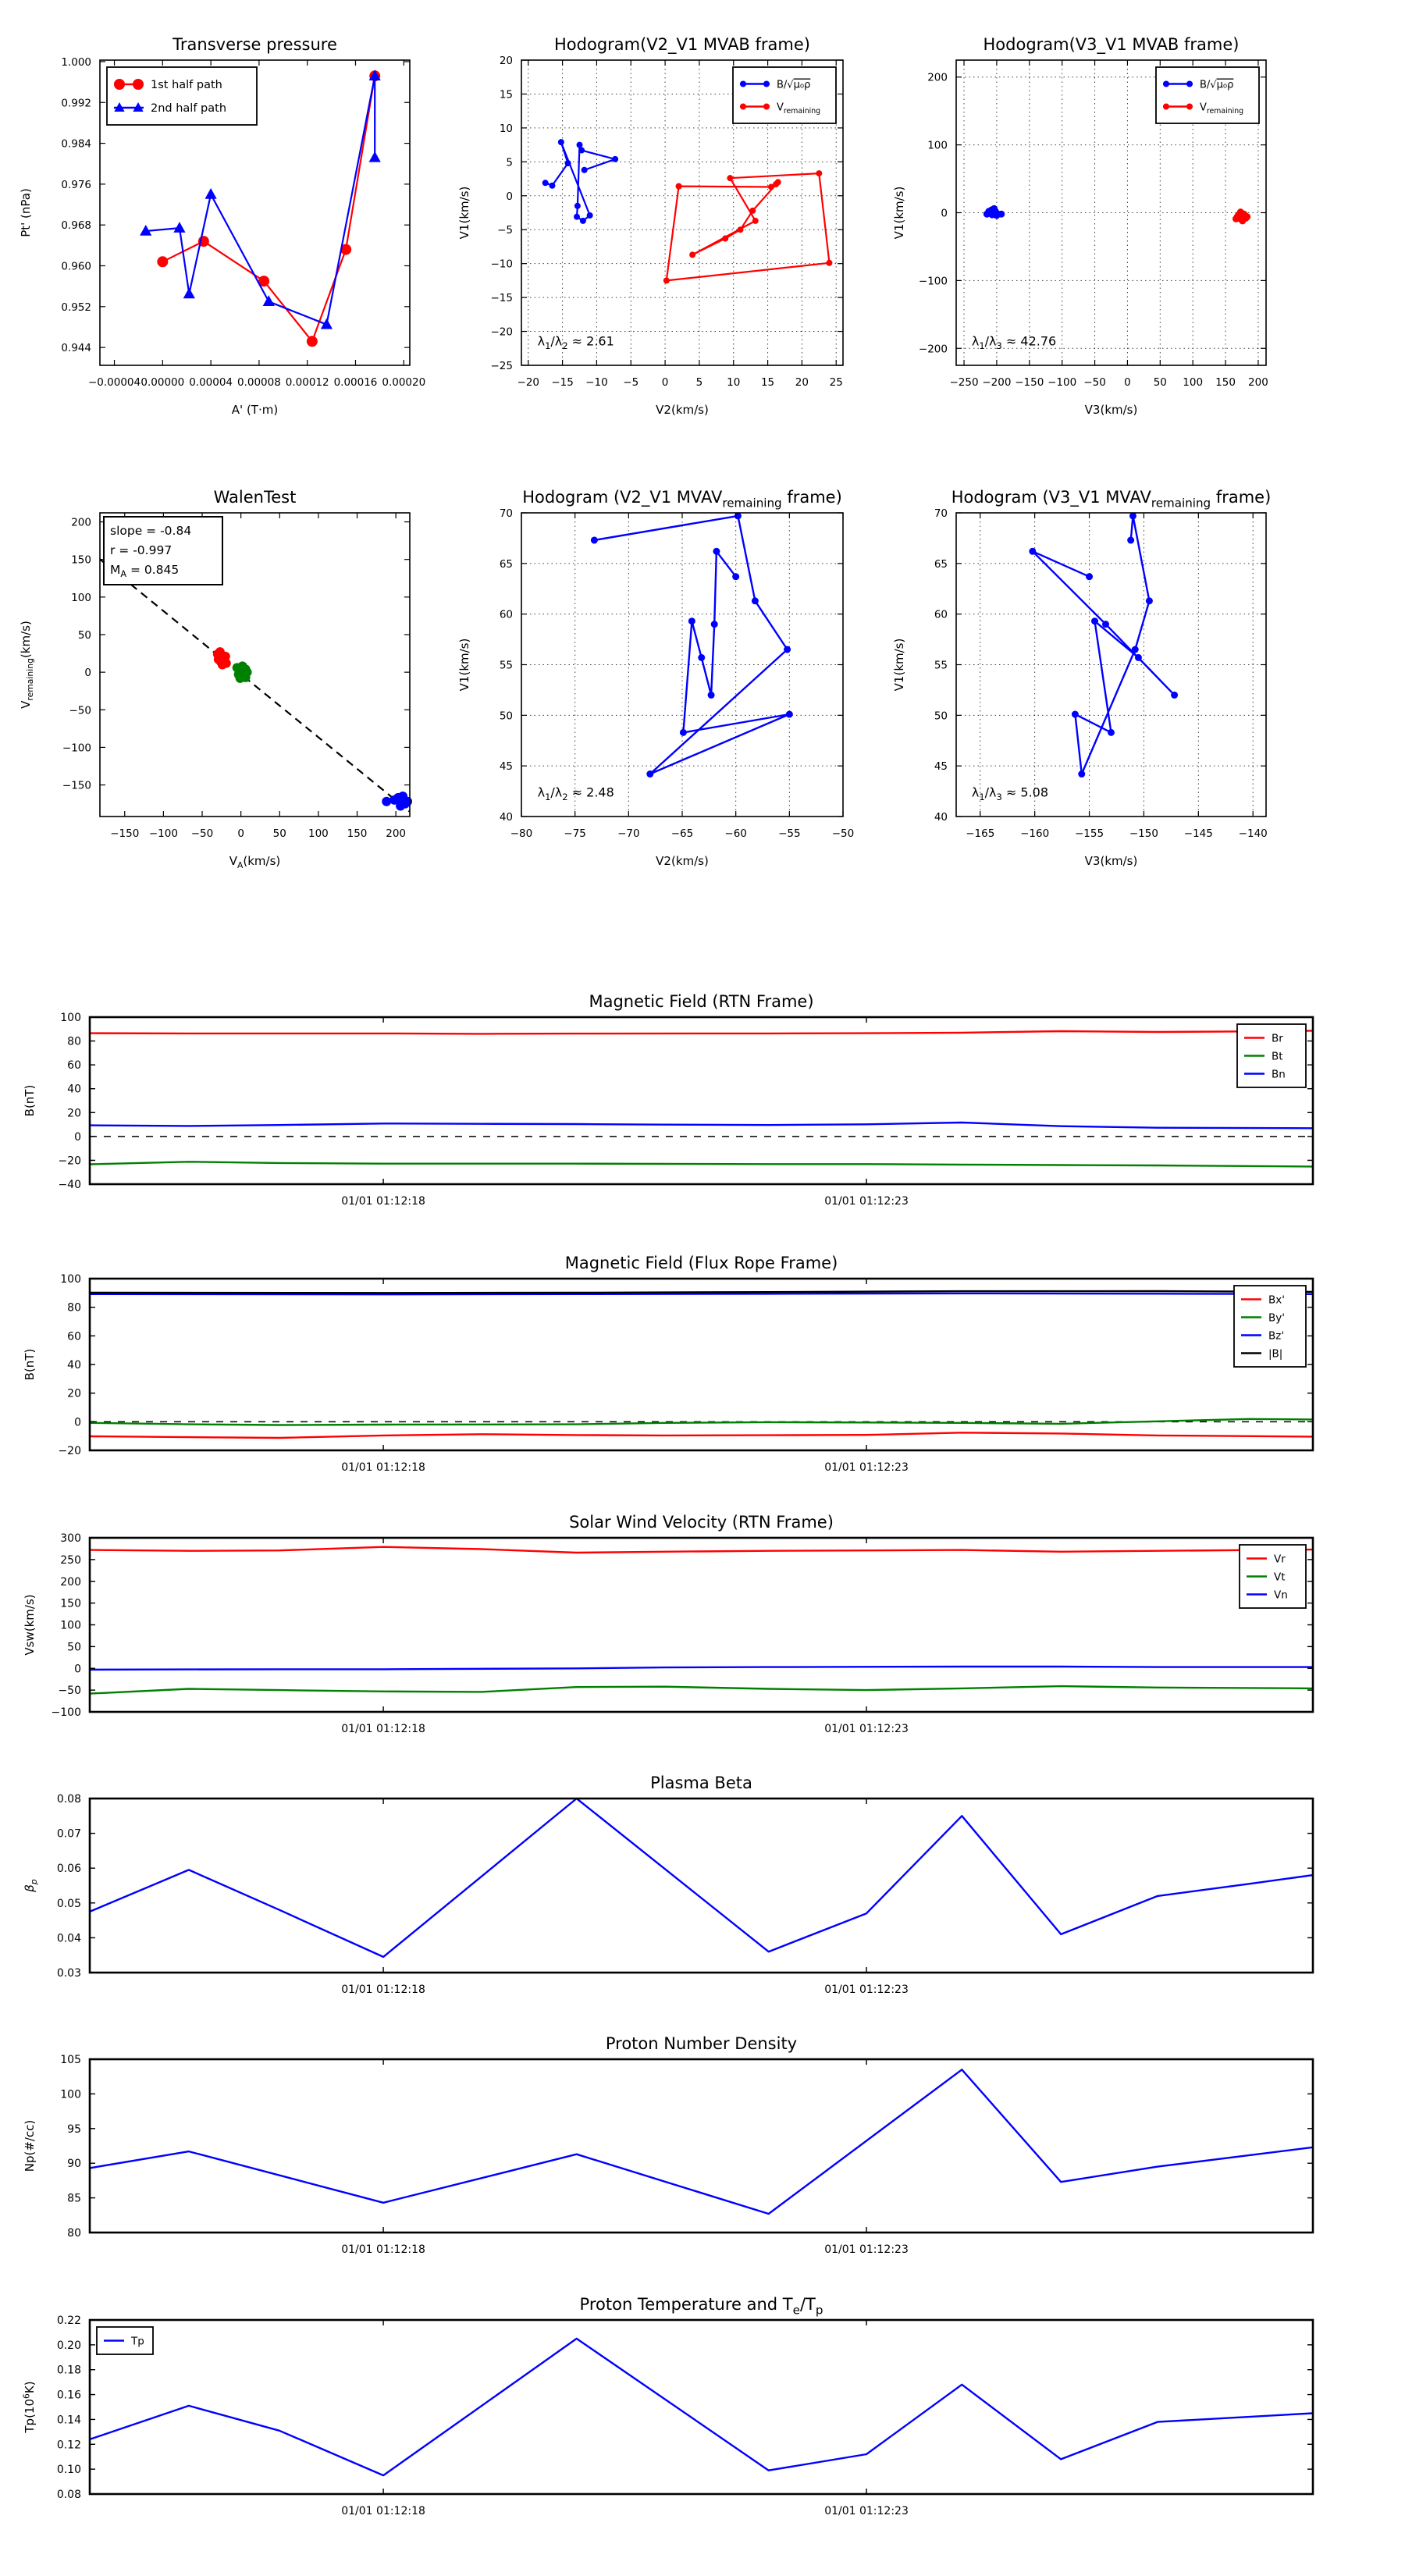 Image resolution: width=1405 pixels, height=2576 pixels. Describe the element at coordinates (76, 267) in the screenshot. I see `y-tick-label: 0.960` at that location.